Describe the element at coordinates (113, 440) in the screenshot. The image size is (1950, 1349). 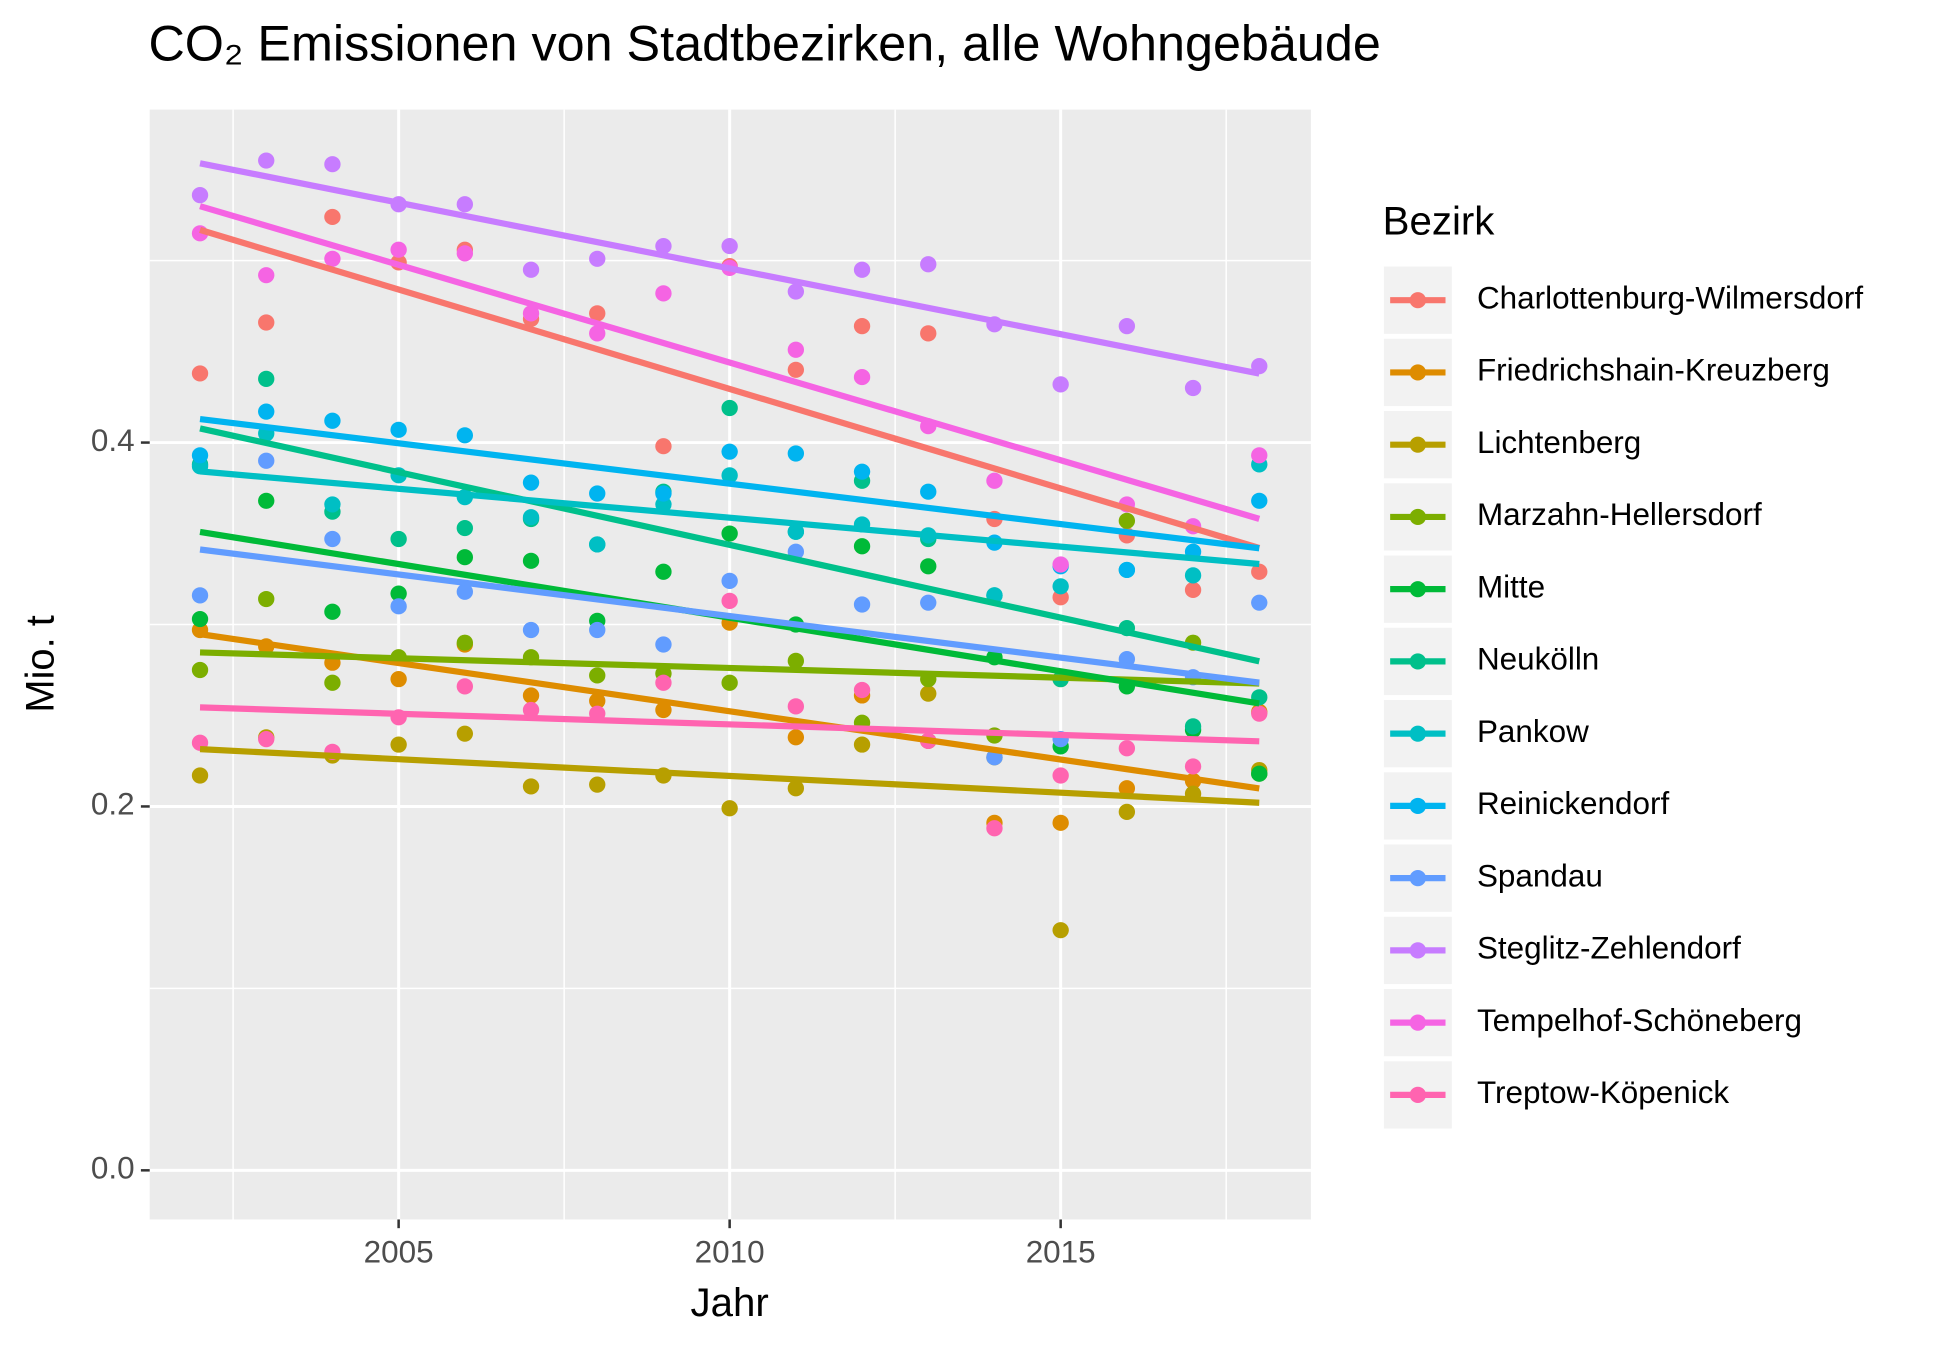
I see `y-tick-label: 0.4` at that location.